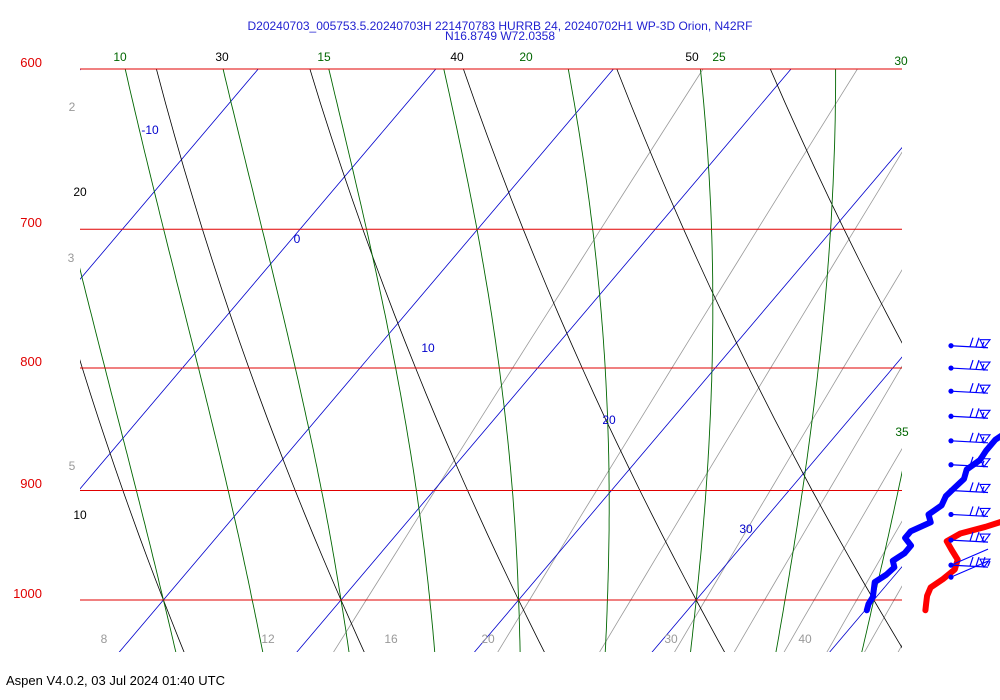  Describe the element at coordinates (31, 483) in the screenshot. I see `isobar-label: 900` at that location.